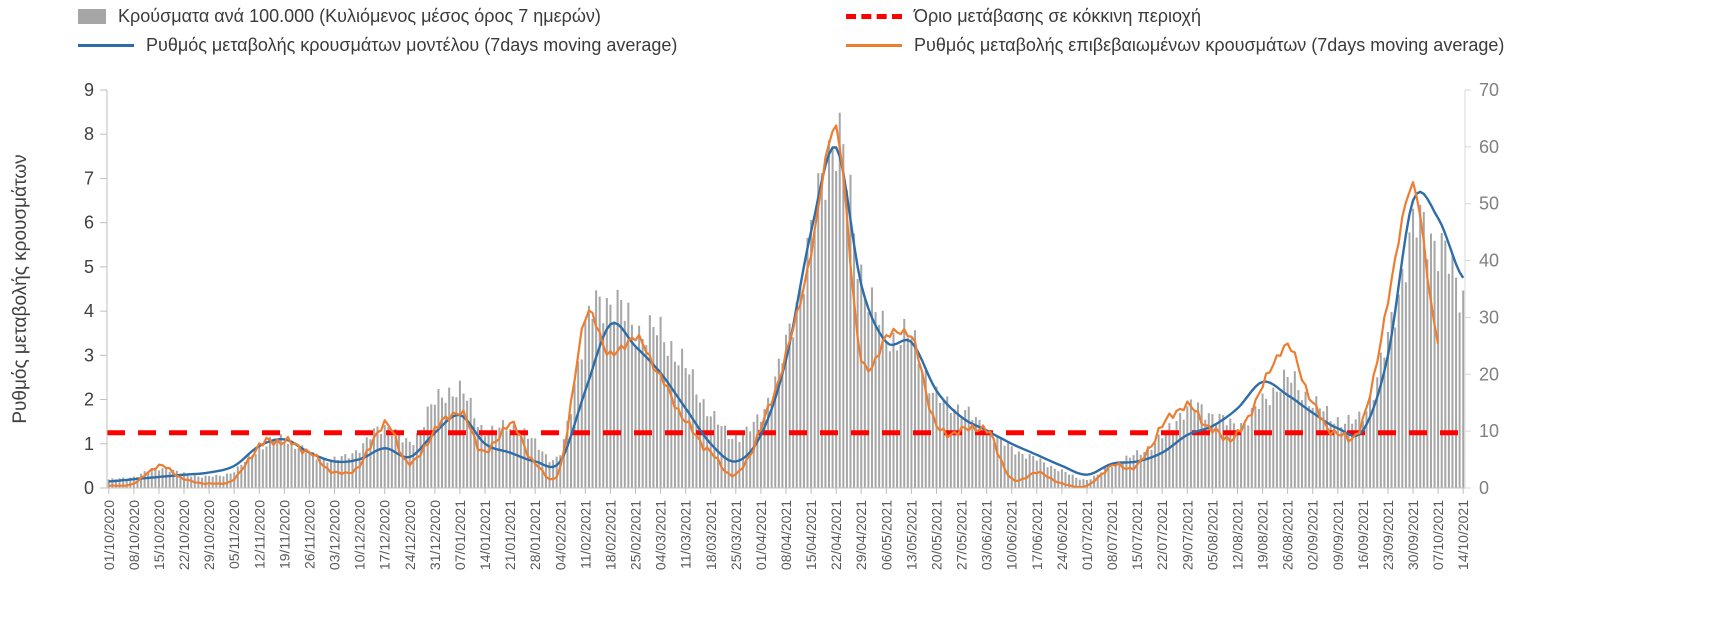 Image resolution: width=1712 pixels, height=641 pixels. I want to click on svg-text: 22/10/2020, so click(184, 535).